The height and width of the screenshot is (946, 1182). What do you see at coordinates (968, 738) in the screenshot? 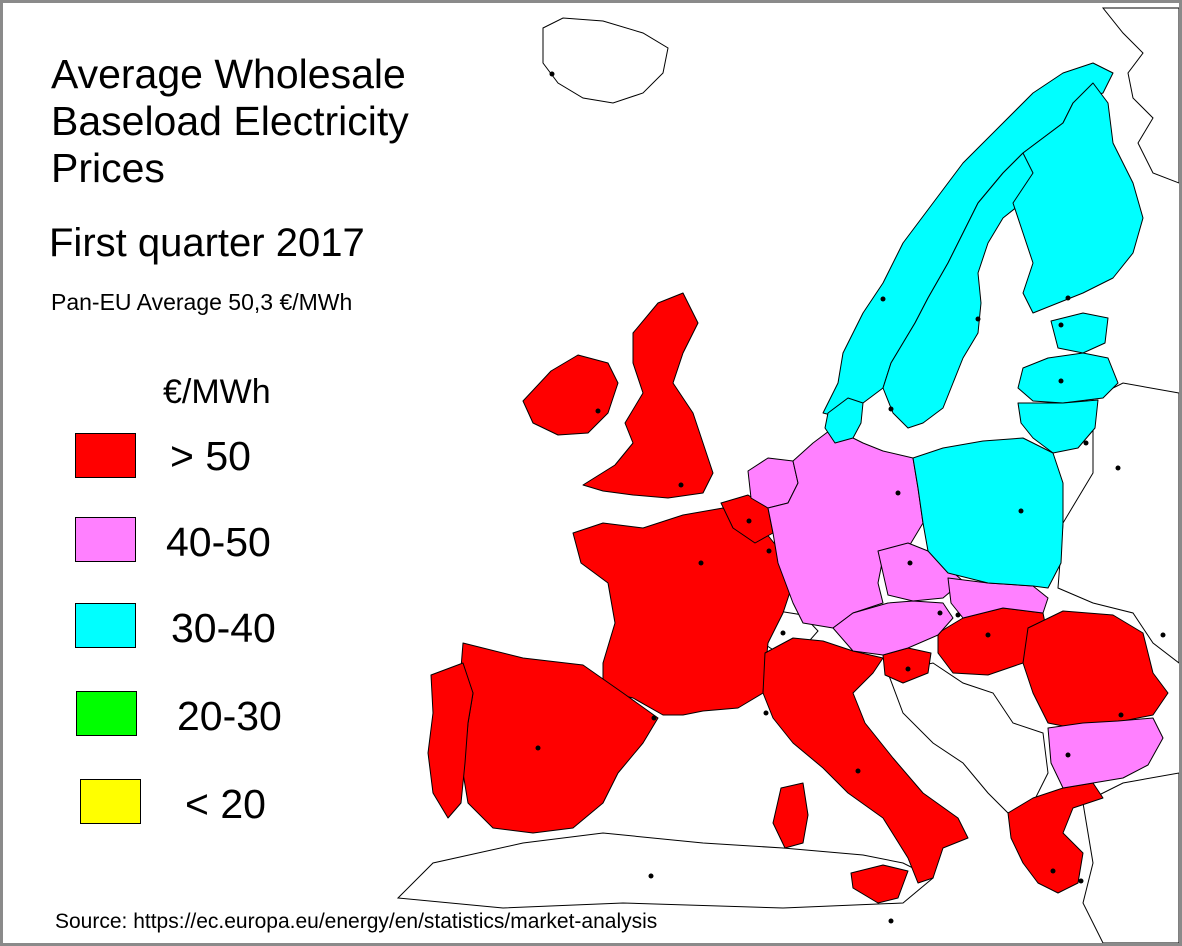
I see `coastline-balkans` at bounding box center [968, 738].